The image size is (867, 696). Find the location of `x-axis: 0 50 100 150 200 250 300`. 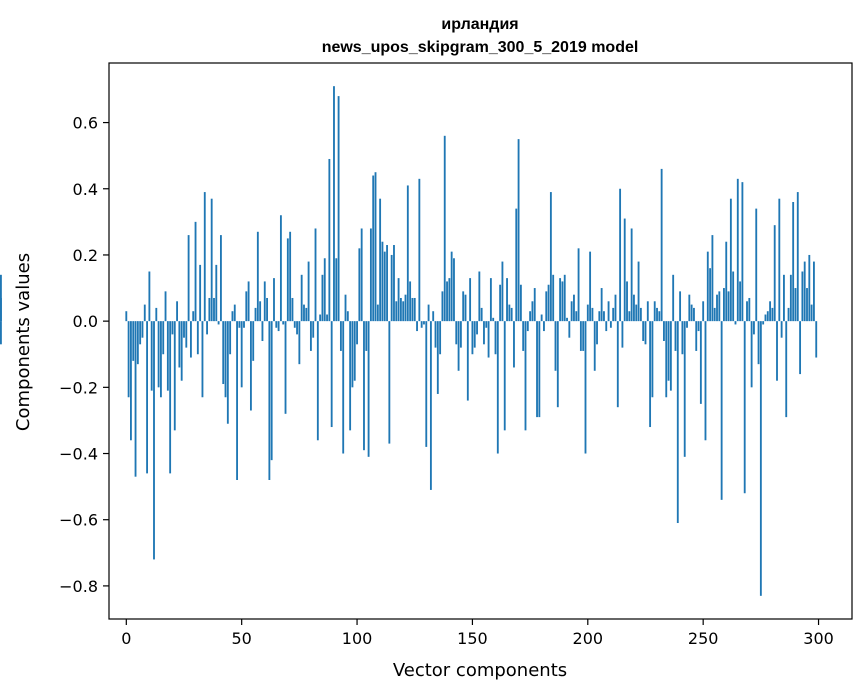

x-axis: 0 50 100 150 200 250 300 is located at coordinates (477, 633).